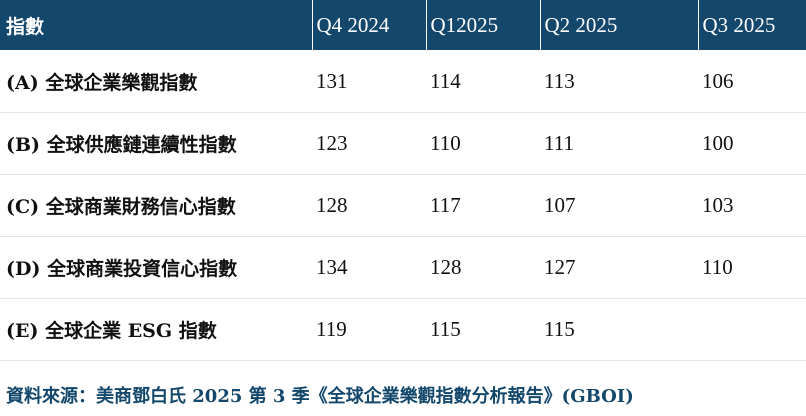  Describe the element at coordinates (369, 329) in the screenshot. I see `cell-value: 119` at that location.